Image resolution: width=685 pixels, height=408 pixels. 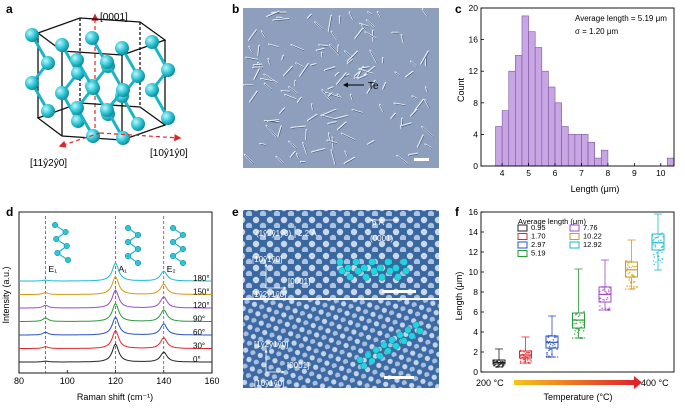 What do you see at coordinates (655, 383) in the screenshot?
I see `f-x-end-label: 400 °C` at bounding box center [655, 383].